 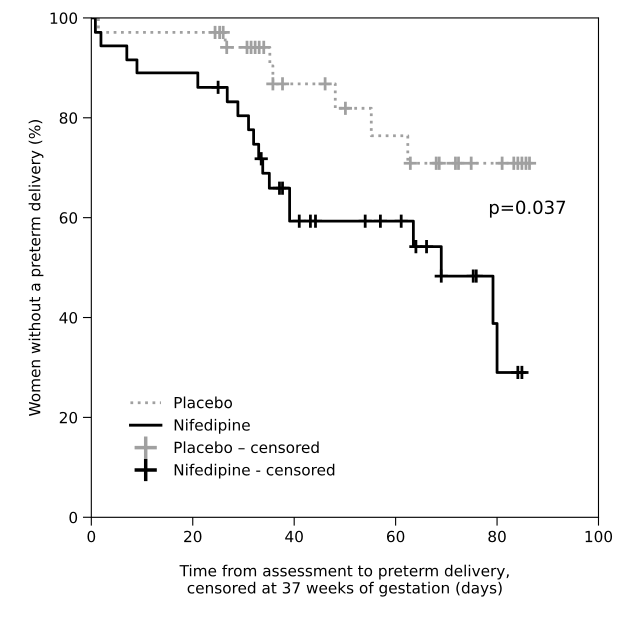 I want to click on legend-label: Nifedipine - censored, so click(x=254, y=471).